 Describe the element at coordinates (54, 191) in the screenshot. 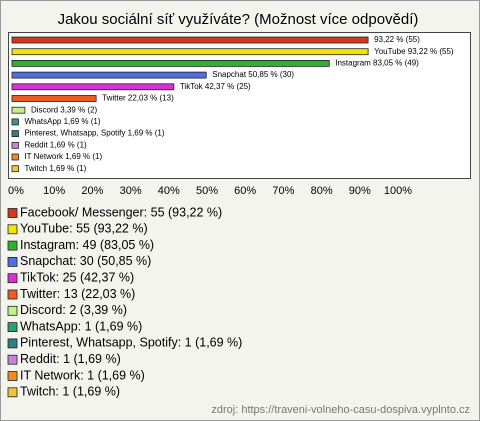

I see `x-tick-label: 10%` at that location.